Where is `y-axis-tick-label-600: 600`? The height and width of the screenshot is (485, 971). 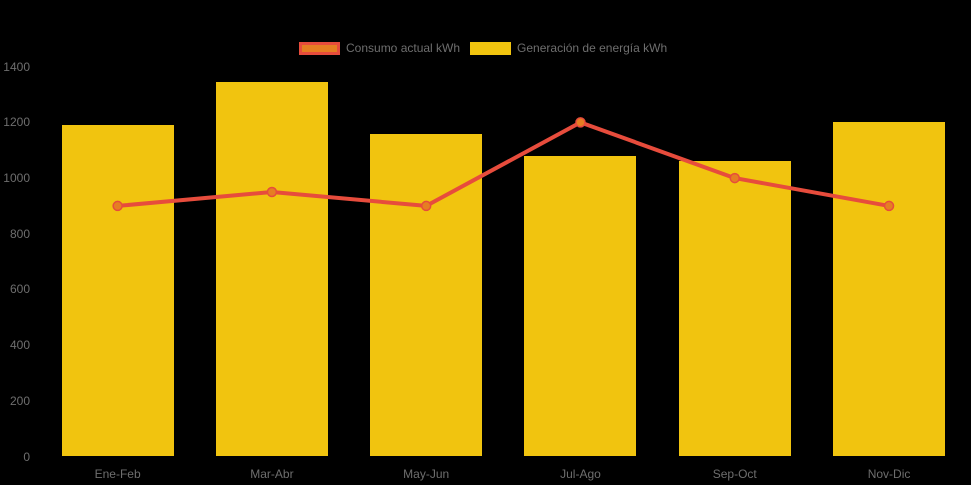 y-axis-tick-label-600: 600 is located at coordinates (19, 289).